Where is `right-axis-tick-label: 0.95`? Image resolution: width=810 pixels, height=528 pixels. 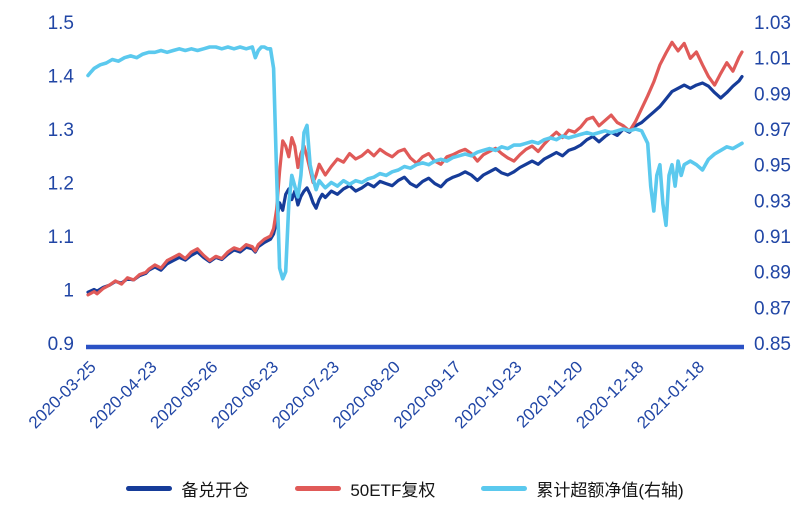 right-axis-tick-label: 0.95 is located at coordinates (772, 166).